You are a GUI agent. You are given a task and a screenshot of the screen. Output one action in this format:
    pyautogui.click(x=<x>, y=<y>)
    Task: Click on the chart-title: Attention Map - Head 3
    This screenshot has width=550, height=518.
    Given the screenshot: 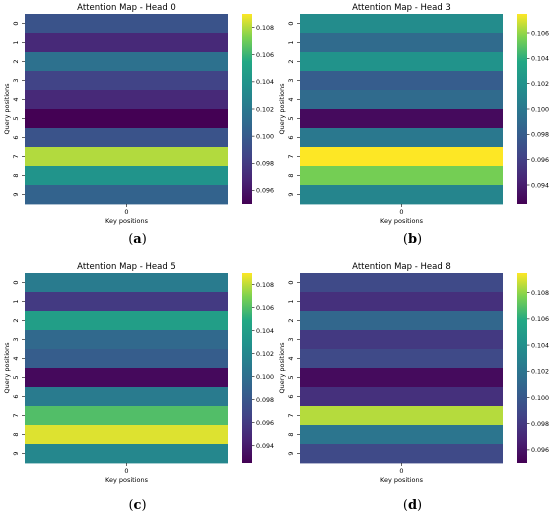 What is the action you would take?
    pyautogui.click(x=401, y=8)
    